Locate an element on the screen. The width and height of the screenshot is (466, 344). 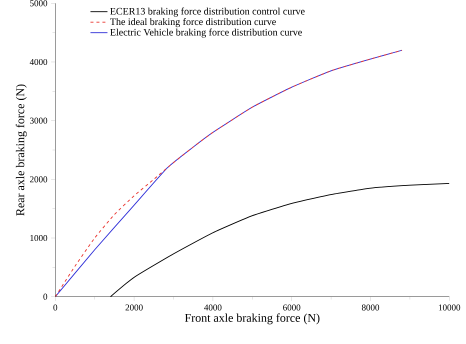
x-tick-label: 8000 is located at coordinates (371, 307).